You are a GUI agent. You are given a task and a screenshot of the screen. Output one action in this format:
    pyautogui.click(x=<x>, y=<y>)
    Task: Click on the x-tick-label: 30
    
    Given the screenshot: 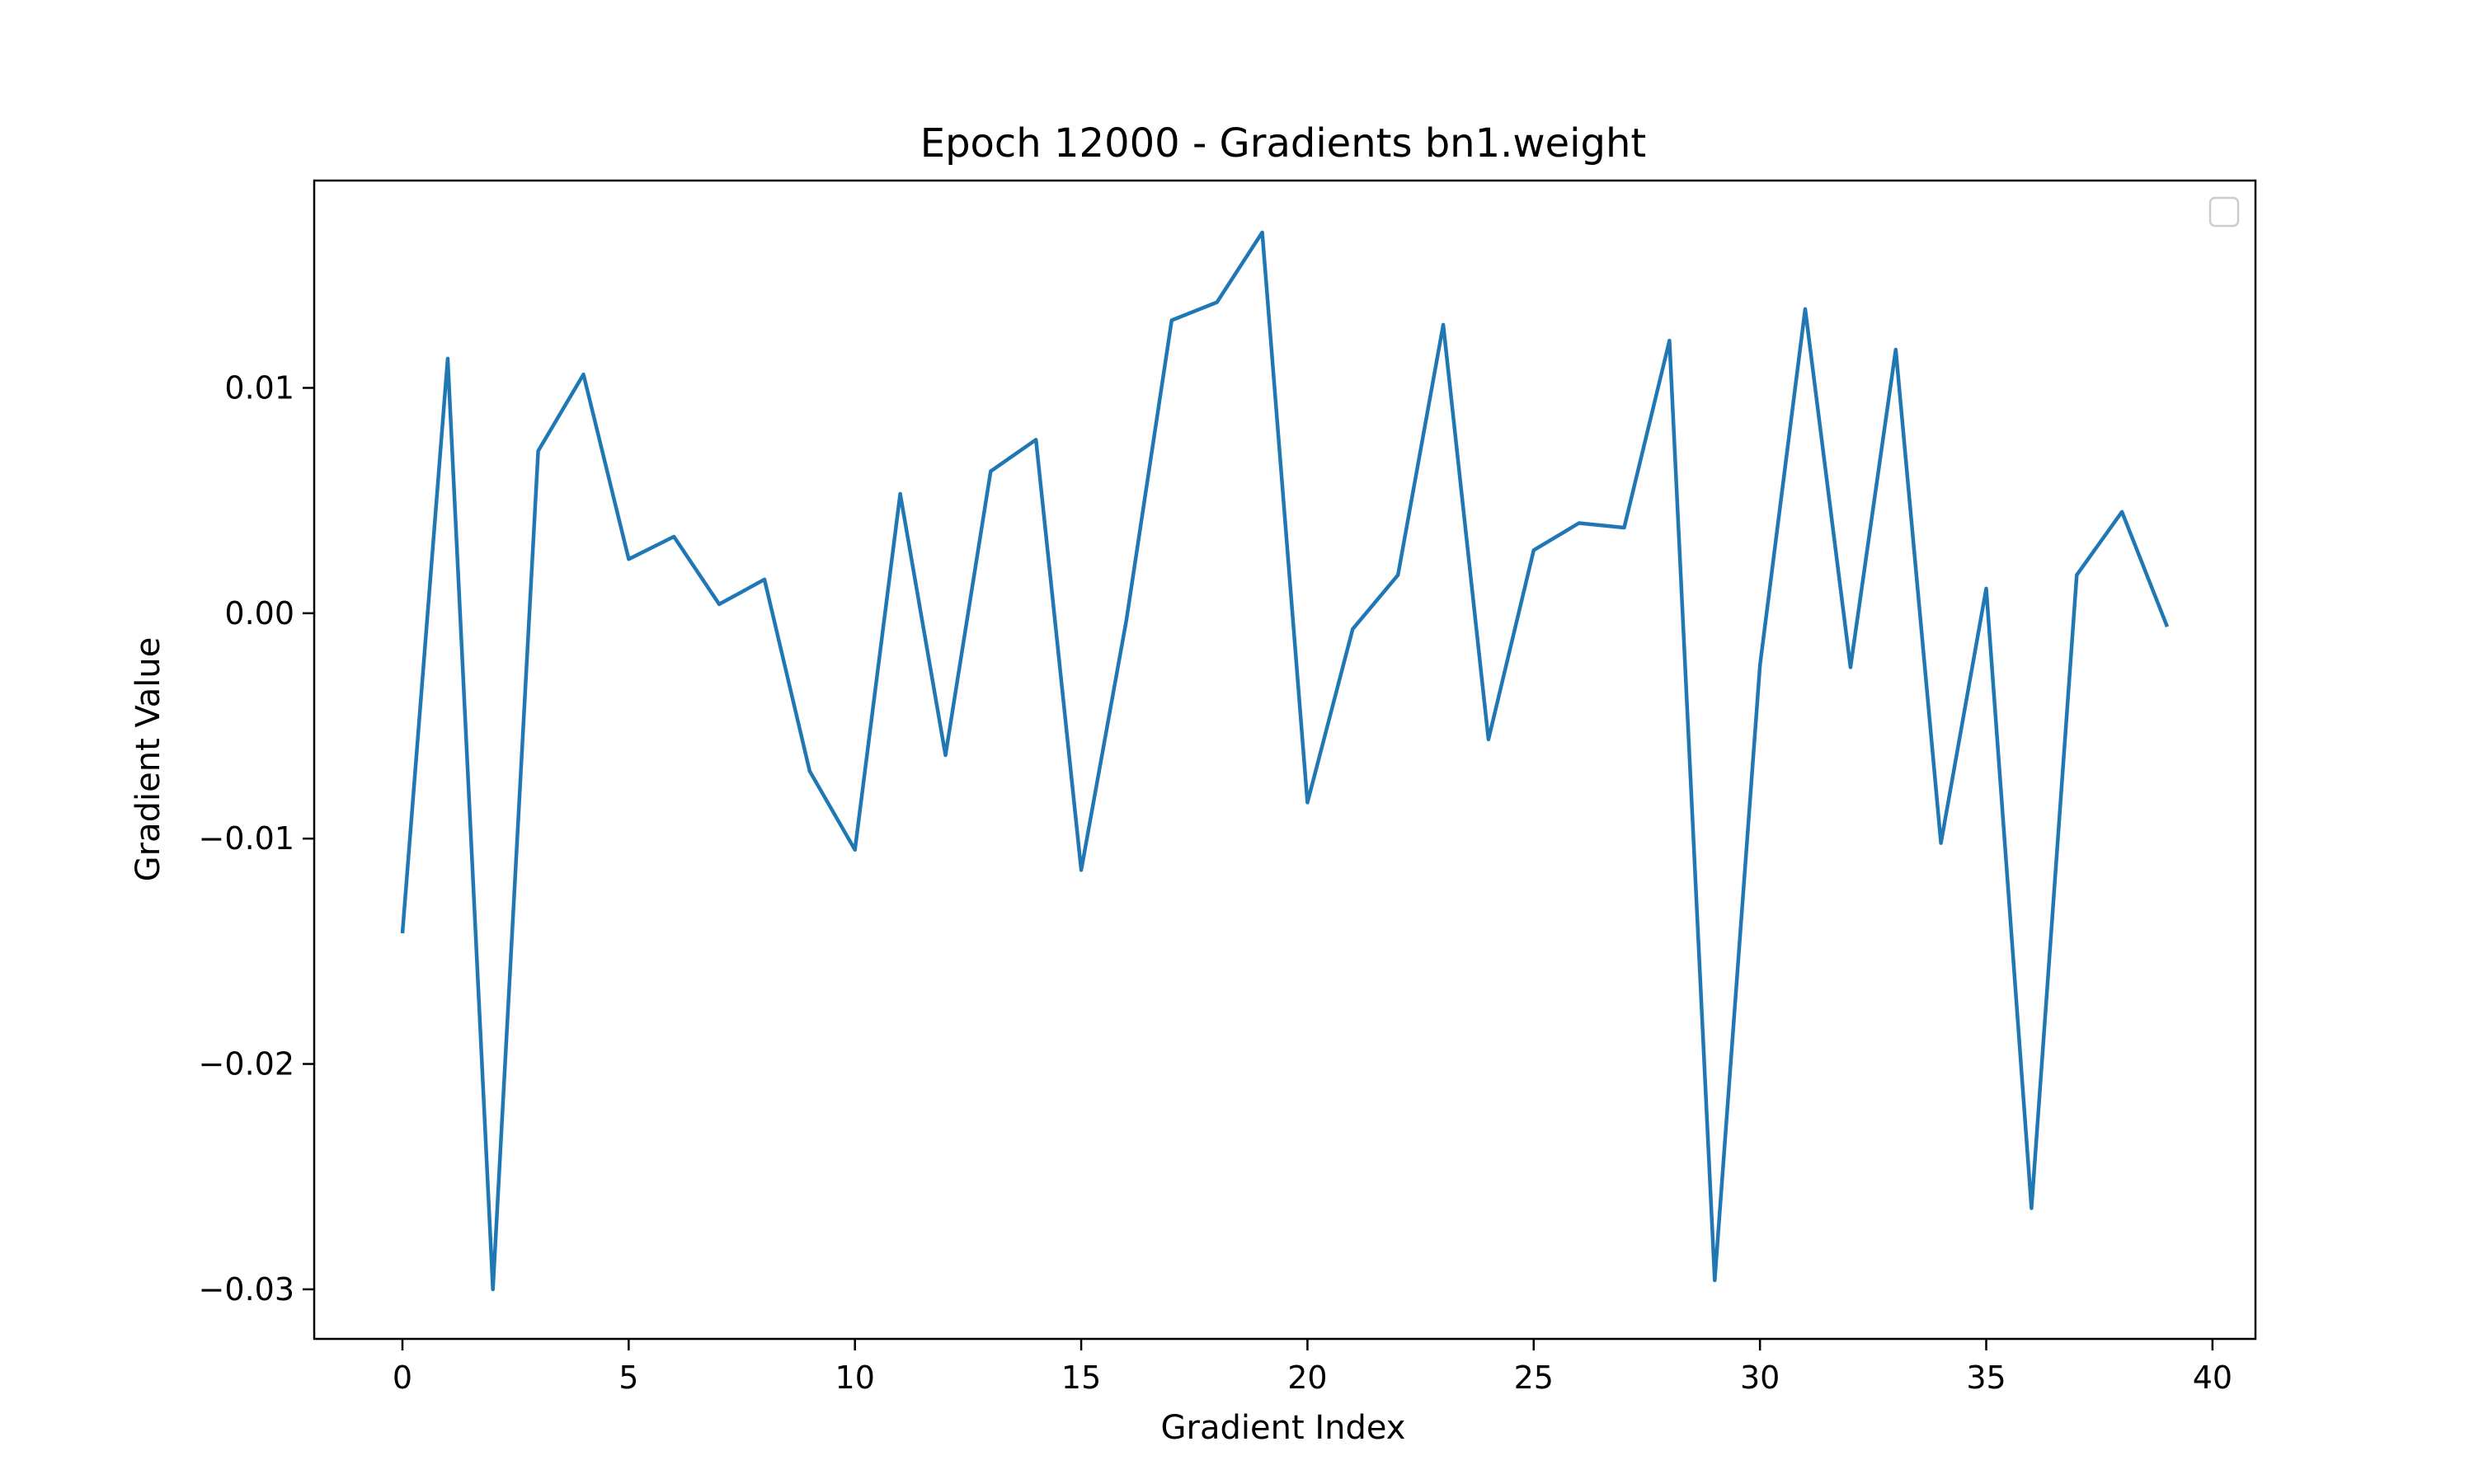 What is the action you would take?
    pyautogui.click(x=1760, y=1378)
    